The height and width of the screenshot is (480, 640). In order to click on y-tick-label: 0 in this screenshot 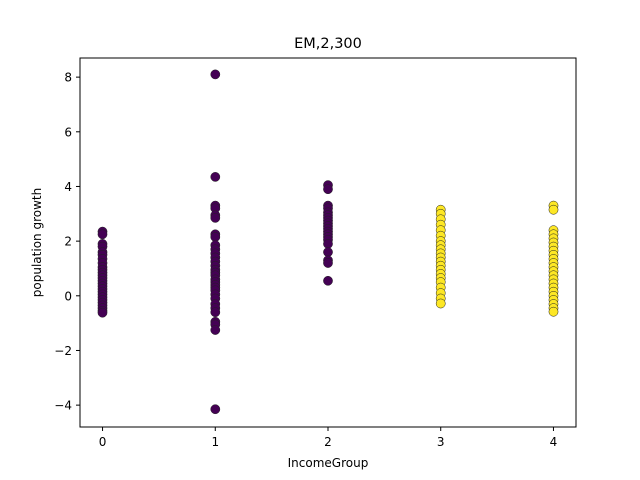, I will do `click(68, 296)`.